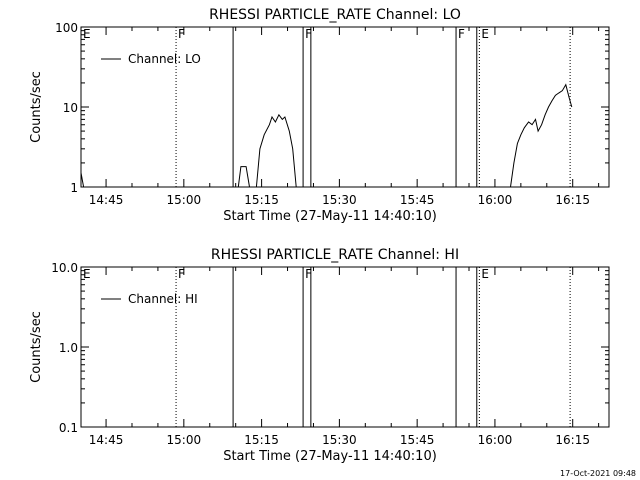 The width and height of the screenshot is (640, 480). What do you see at coordinates (335, 15) in the screenshot?
I see `chart-title: RHESSI PARTICLE_RATE Channel: LO` at bounding box center [335, 15].